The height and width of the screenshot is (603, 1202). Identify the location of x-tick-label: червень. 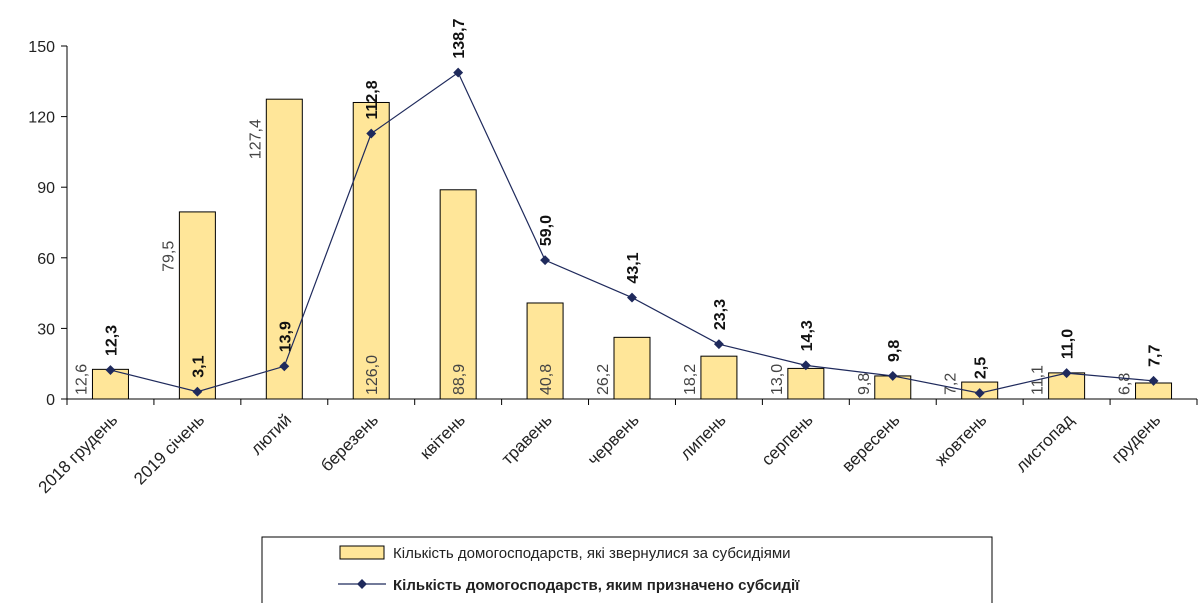
(613, 439).